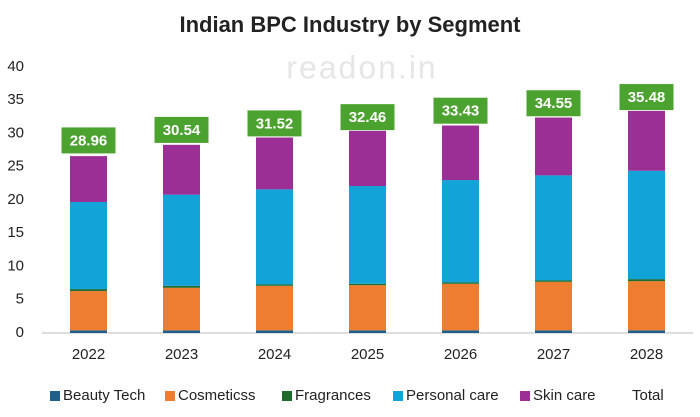 The height and width of the screenshot is (417, 700). I want to click on x-tick-label: 2028, so click(646, 354).